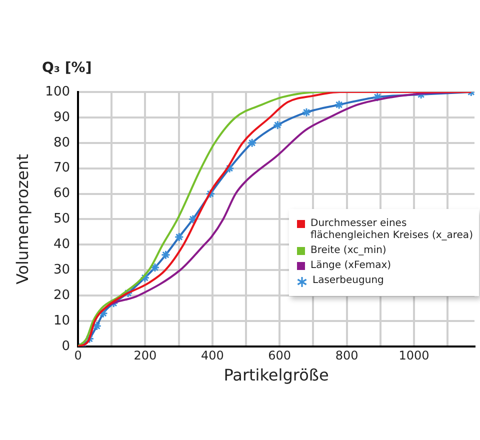 The width and height of the screenshot is (480, 440). What do you see at coordinates (61, 194) in the screenshot?
I see `y-tick-label: 60` at bounding box center [61, 194].